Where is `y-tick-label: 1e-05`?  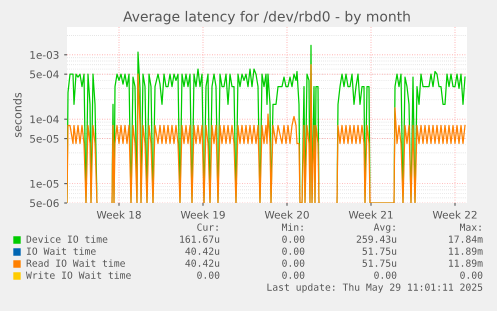
y-tick-label: 1e-05 is located at coordinates (44, 184).